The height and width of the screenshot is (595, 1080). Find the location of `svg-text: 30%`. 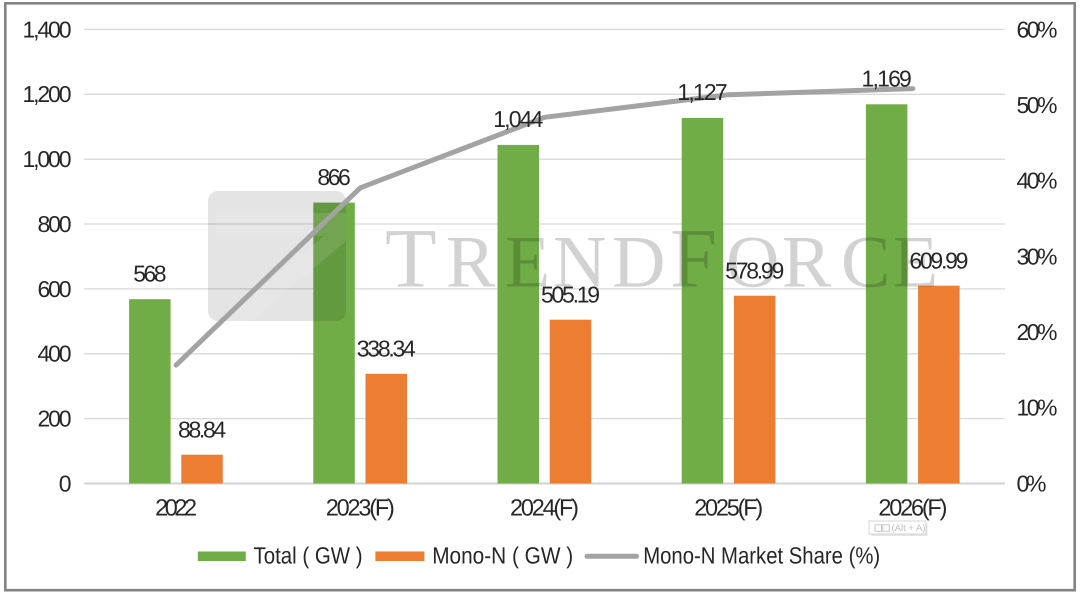

svg-text: 30% is located at coordinates (1037, 256).